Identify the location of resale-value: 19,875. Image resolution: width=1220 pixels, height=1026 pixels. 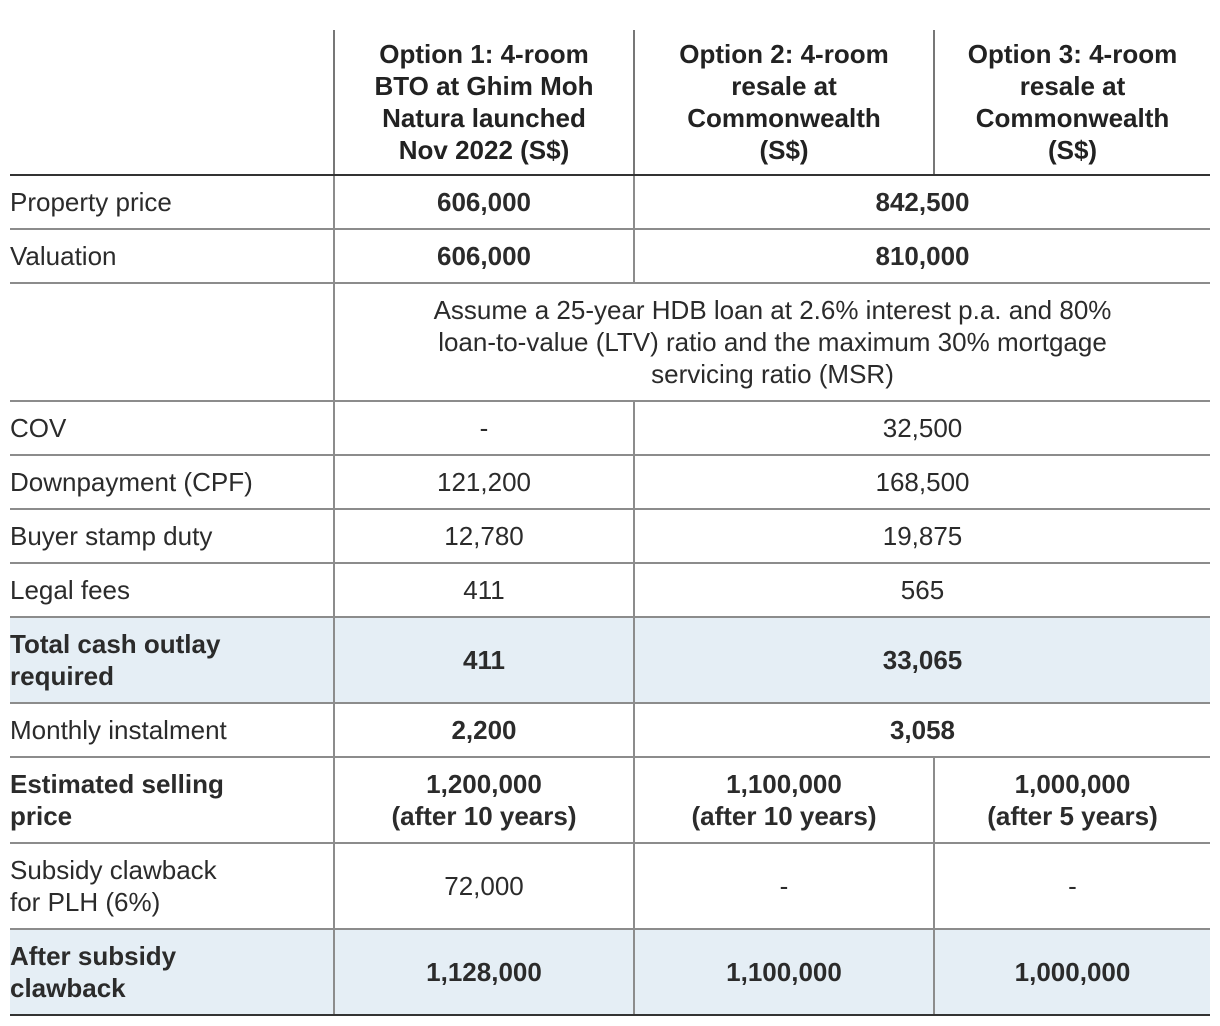
(921, 536).